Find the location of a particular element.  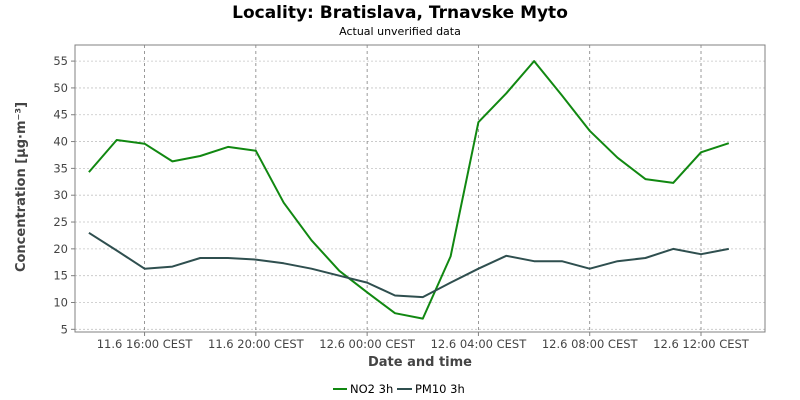

y-axis-title: Concentration [µg·m⁻³] is located at coordinates (21, 187).